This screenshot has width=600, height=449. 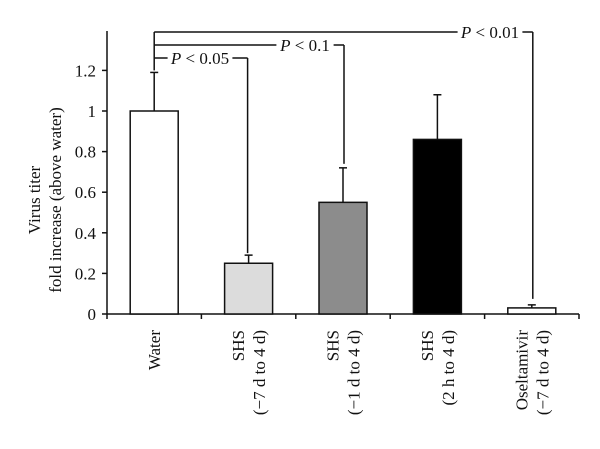 I want to click on y-tick-label: 0, so click(x=92, y=314).